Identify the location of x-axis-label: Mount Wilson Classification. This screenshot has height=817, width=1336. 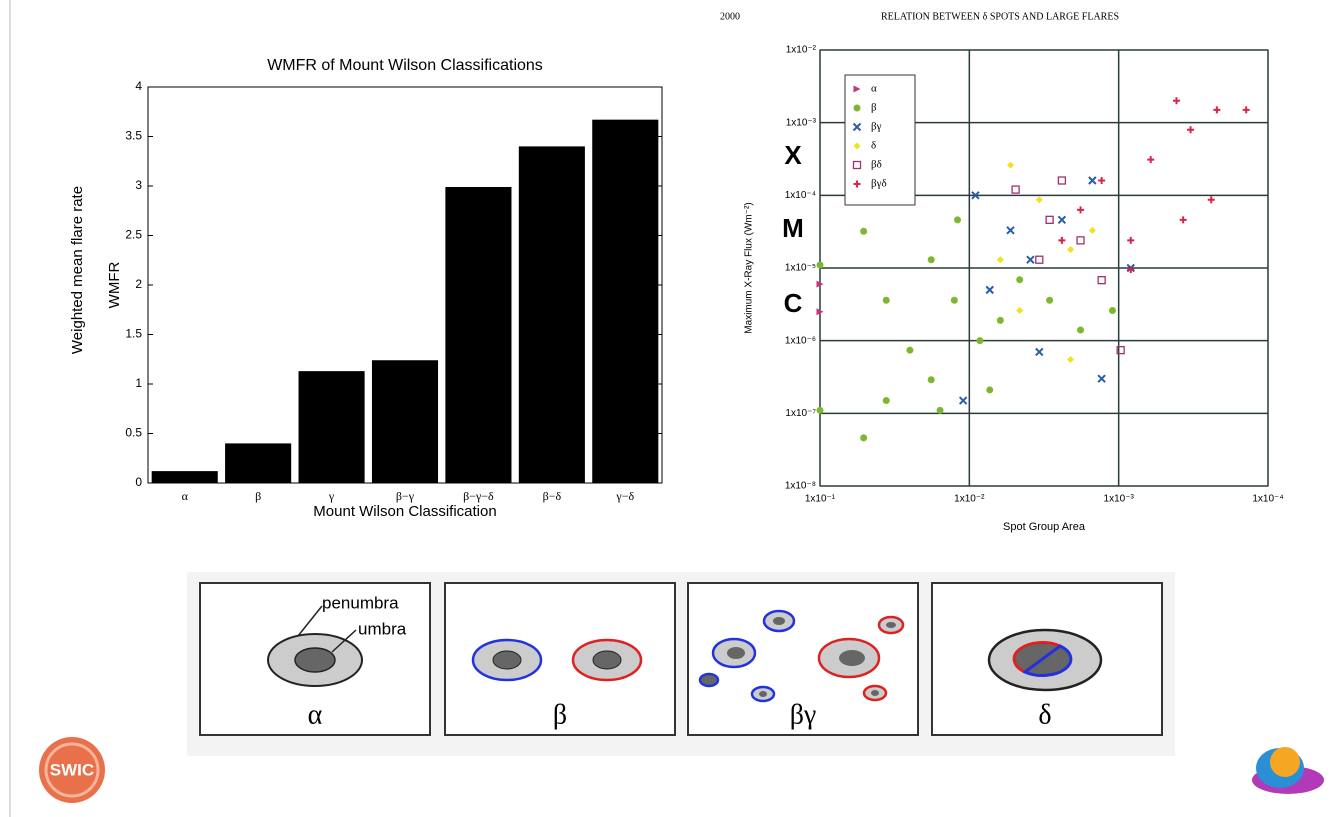
(404, 511).